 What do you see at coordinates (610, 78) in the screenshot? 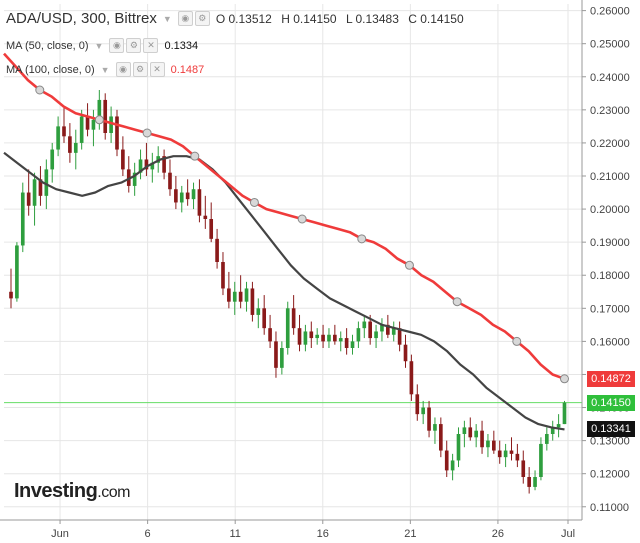
I see `y-tick-label: 0.24000` at bounding box center [610, 78].